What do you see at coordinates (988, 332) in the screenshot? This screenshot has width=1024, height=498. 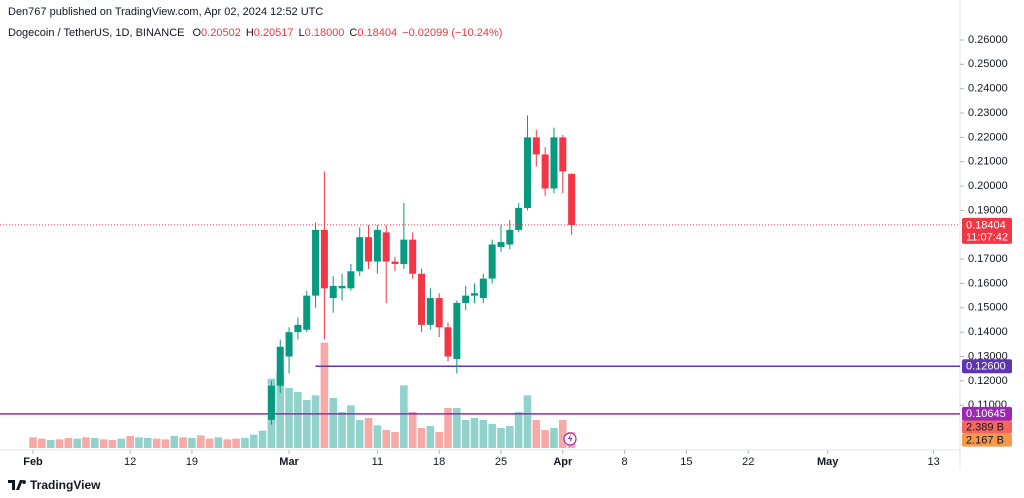 I see `y-tick-label: 0.14000` at bounding box center [988, 332].